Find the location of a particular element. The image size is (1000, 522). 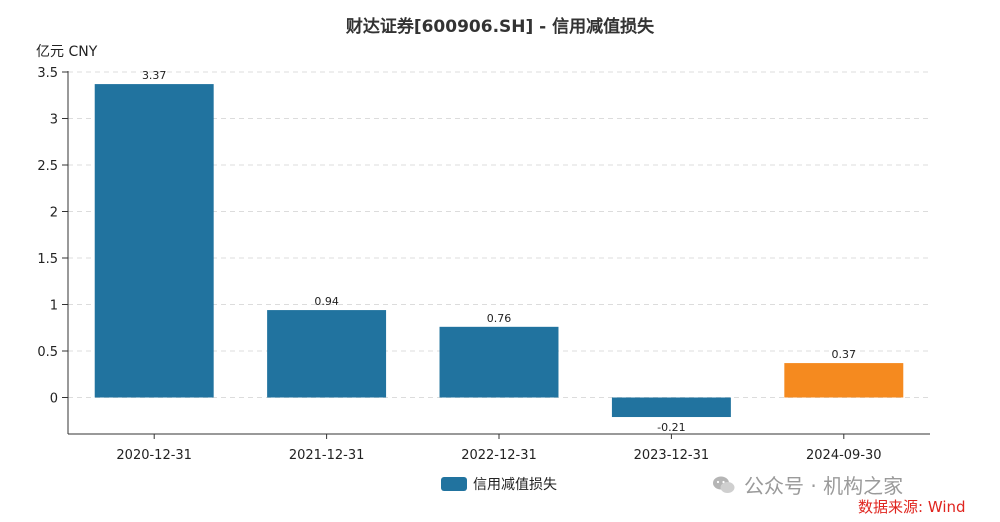

data-source: 数据来源: Wind is located at coordinates (912, 507).